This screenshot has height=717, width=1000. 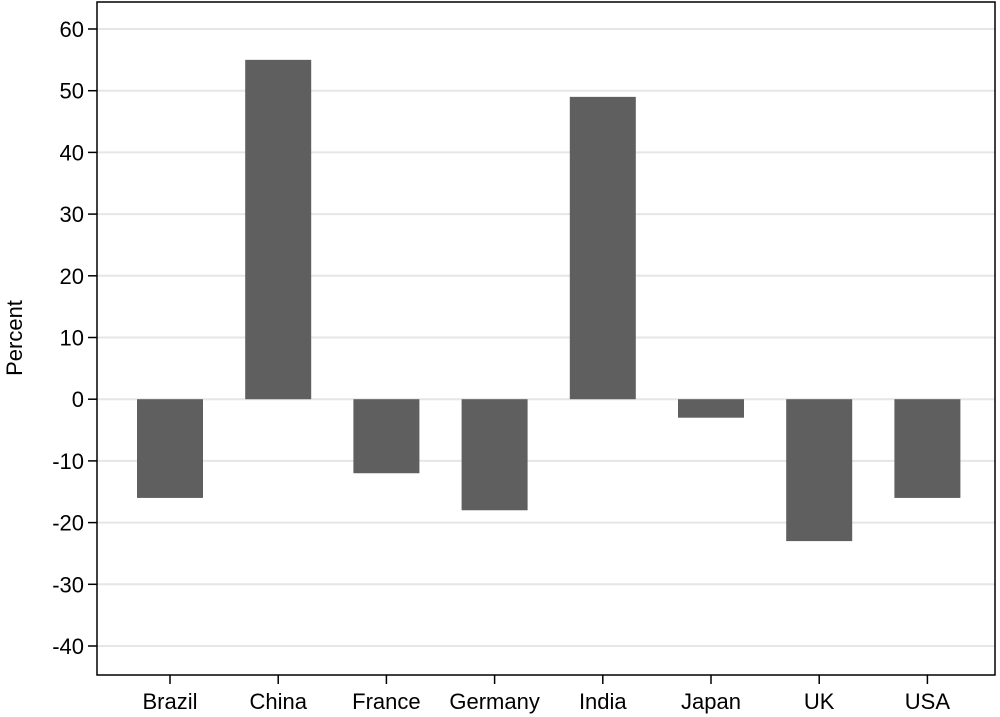 I want to click on x-tick-label-china: China, so click(x=278, y=701).